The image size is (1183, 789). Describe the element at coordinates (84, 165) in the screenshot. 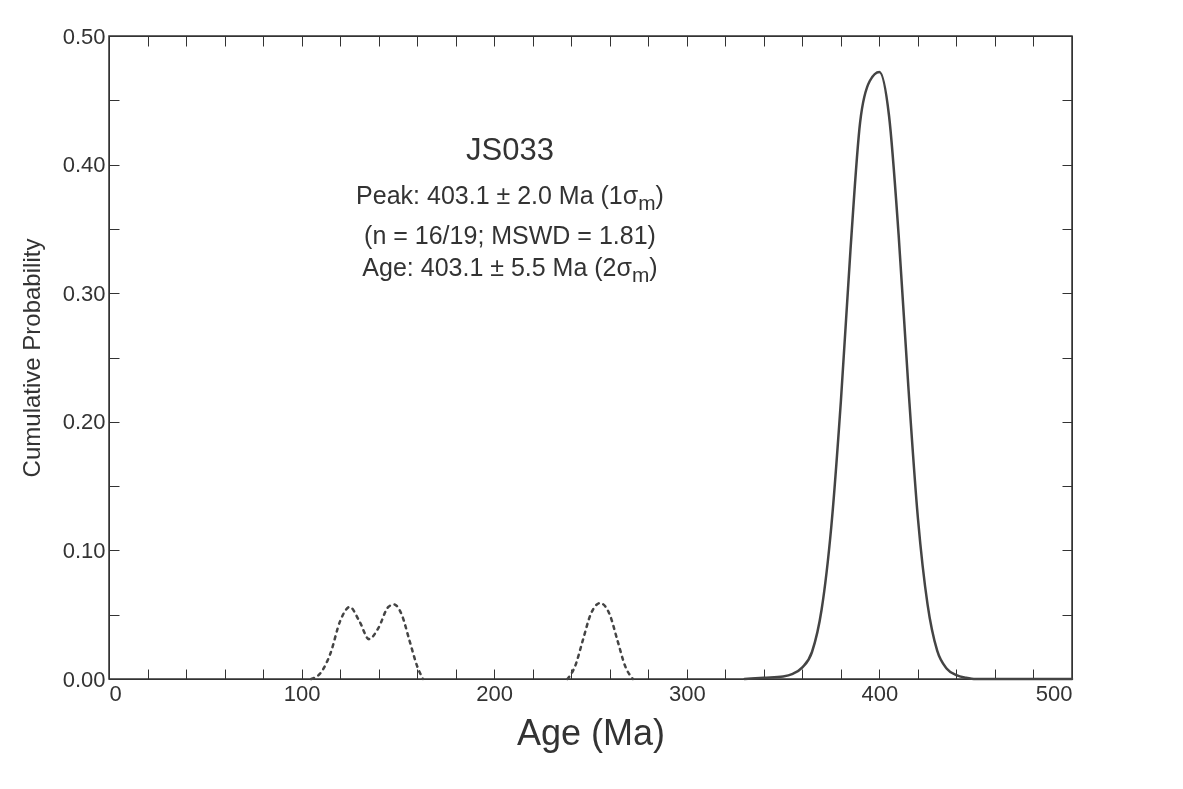

I see `y-tick-label: 0.40` at that location.